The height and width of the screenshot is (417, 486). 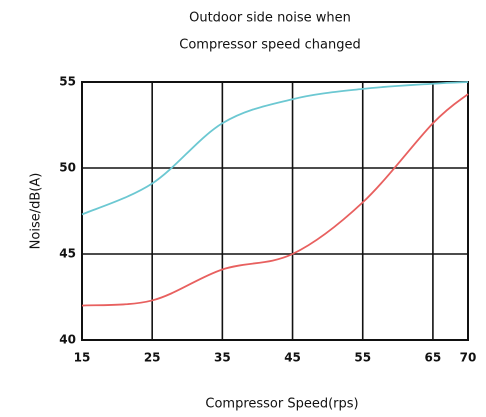 I want to click on y-axis-label: Noise/dB(A), so click(x=36, y=211).